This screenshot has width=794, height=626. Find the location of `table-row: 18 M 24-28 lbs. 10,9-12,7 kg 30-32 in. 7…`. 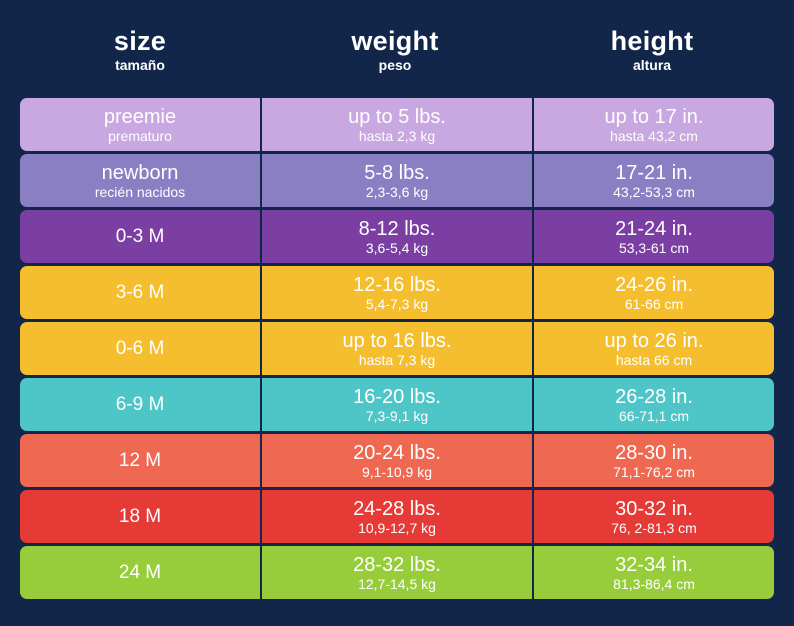

table-row: 18 M 24-28 lbs. 10,9-12,7 kg 30-32 in. 7… is located at coordinates (397, 516).